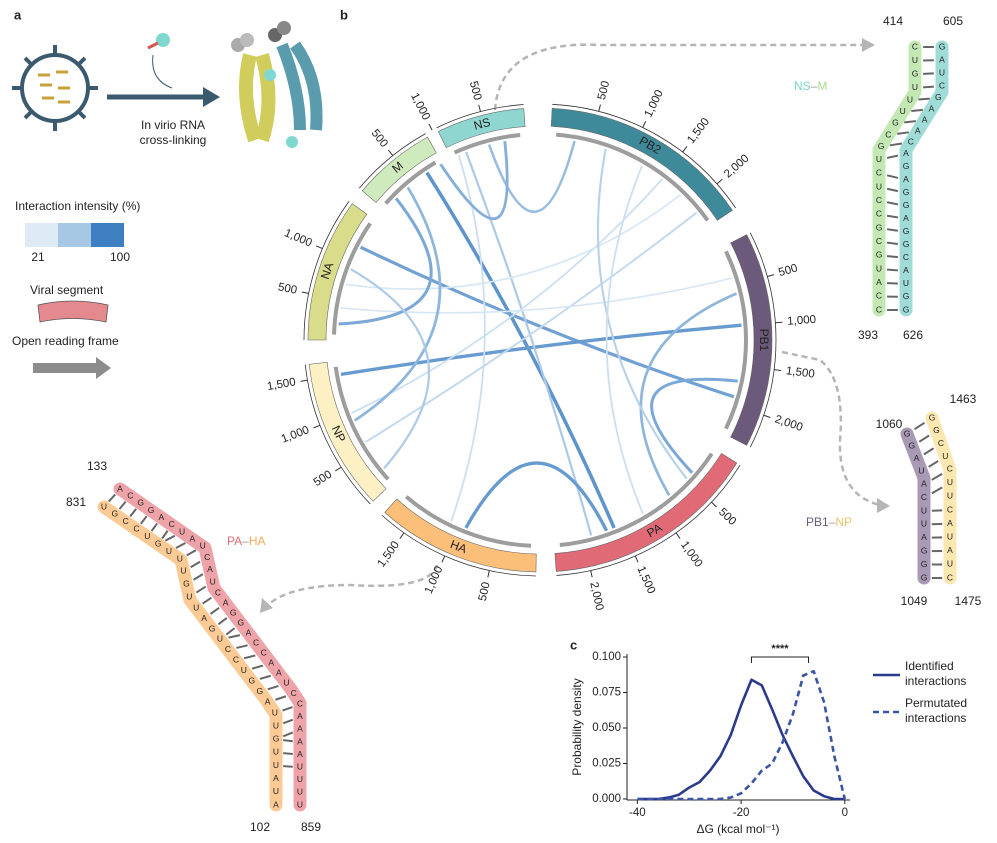 The width and height of the screenshot is (997, 843). Describe the element at coordinates (968, 601) in the screenshot. I see `end-label: 1475` at that location.